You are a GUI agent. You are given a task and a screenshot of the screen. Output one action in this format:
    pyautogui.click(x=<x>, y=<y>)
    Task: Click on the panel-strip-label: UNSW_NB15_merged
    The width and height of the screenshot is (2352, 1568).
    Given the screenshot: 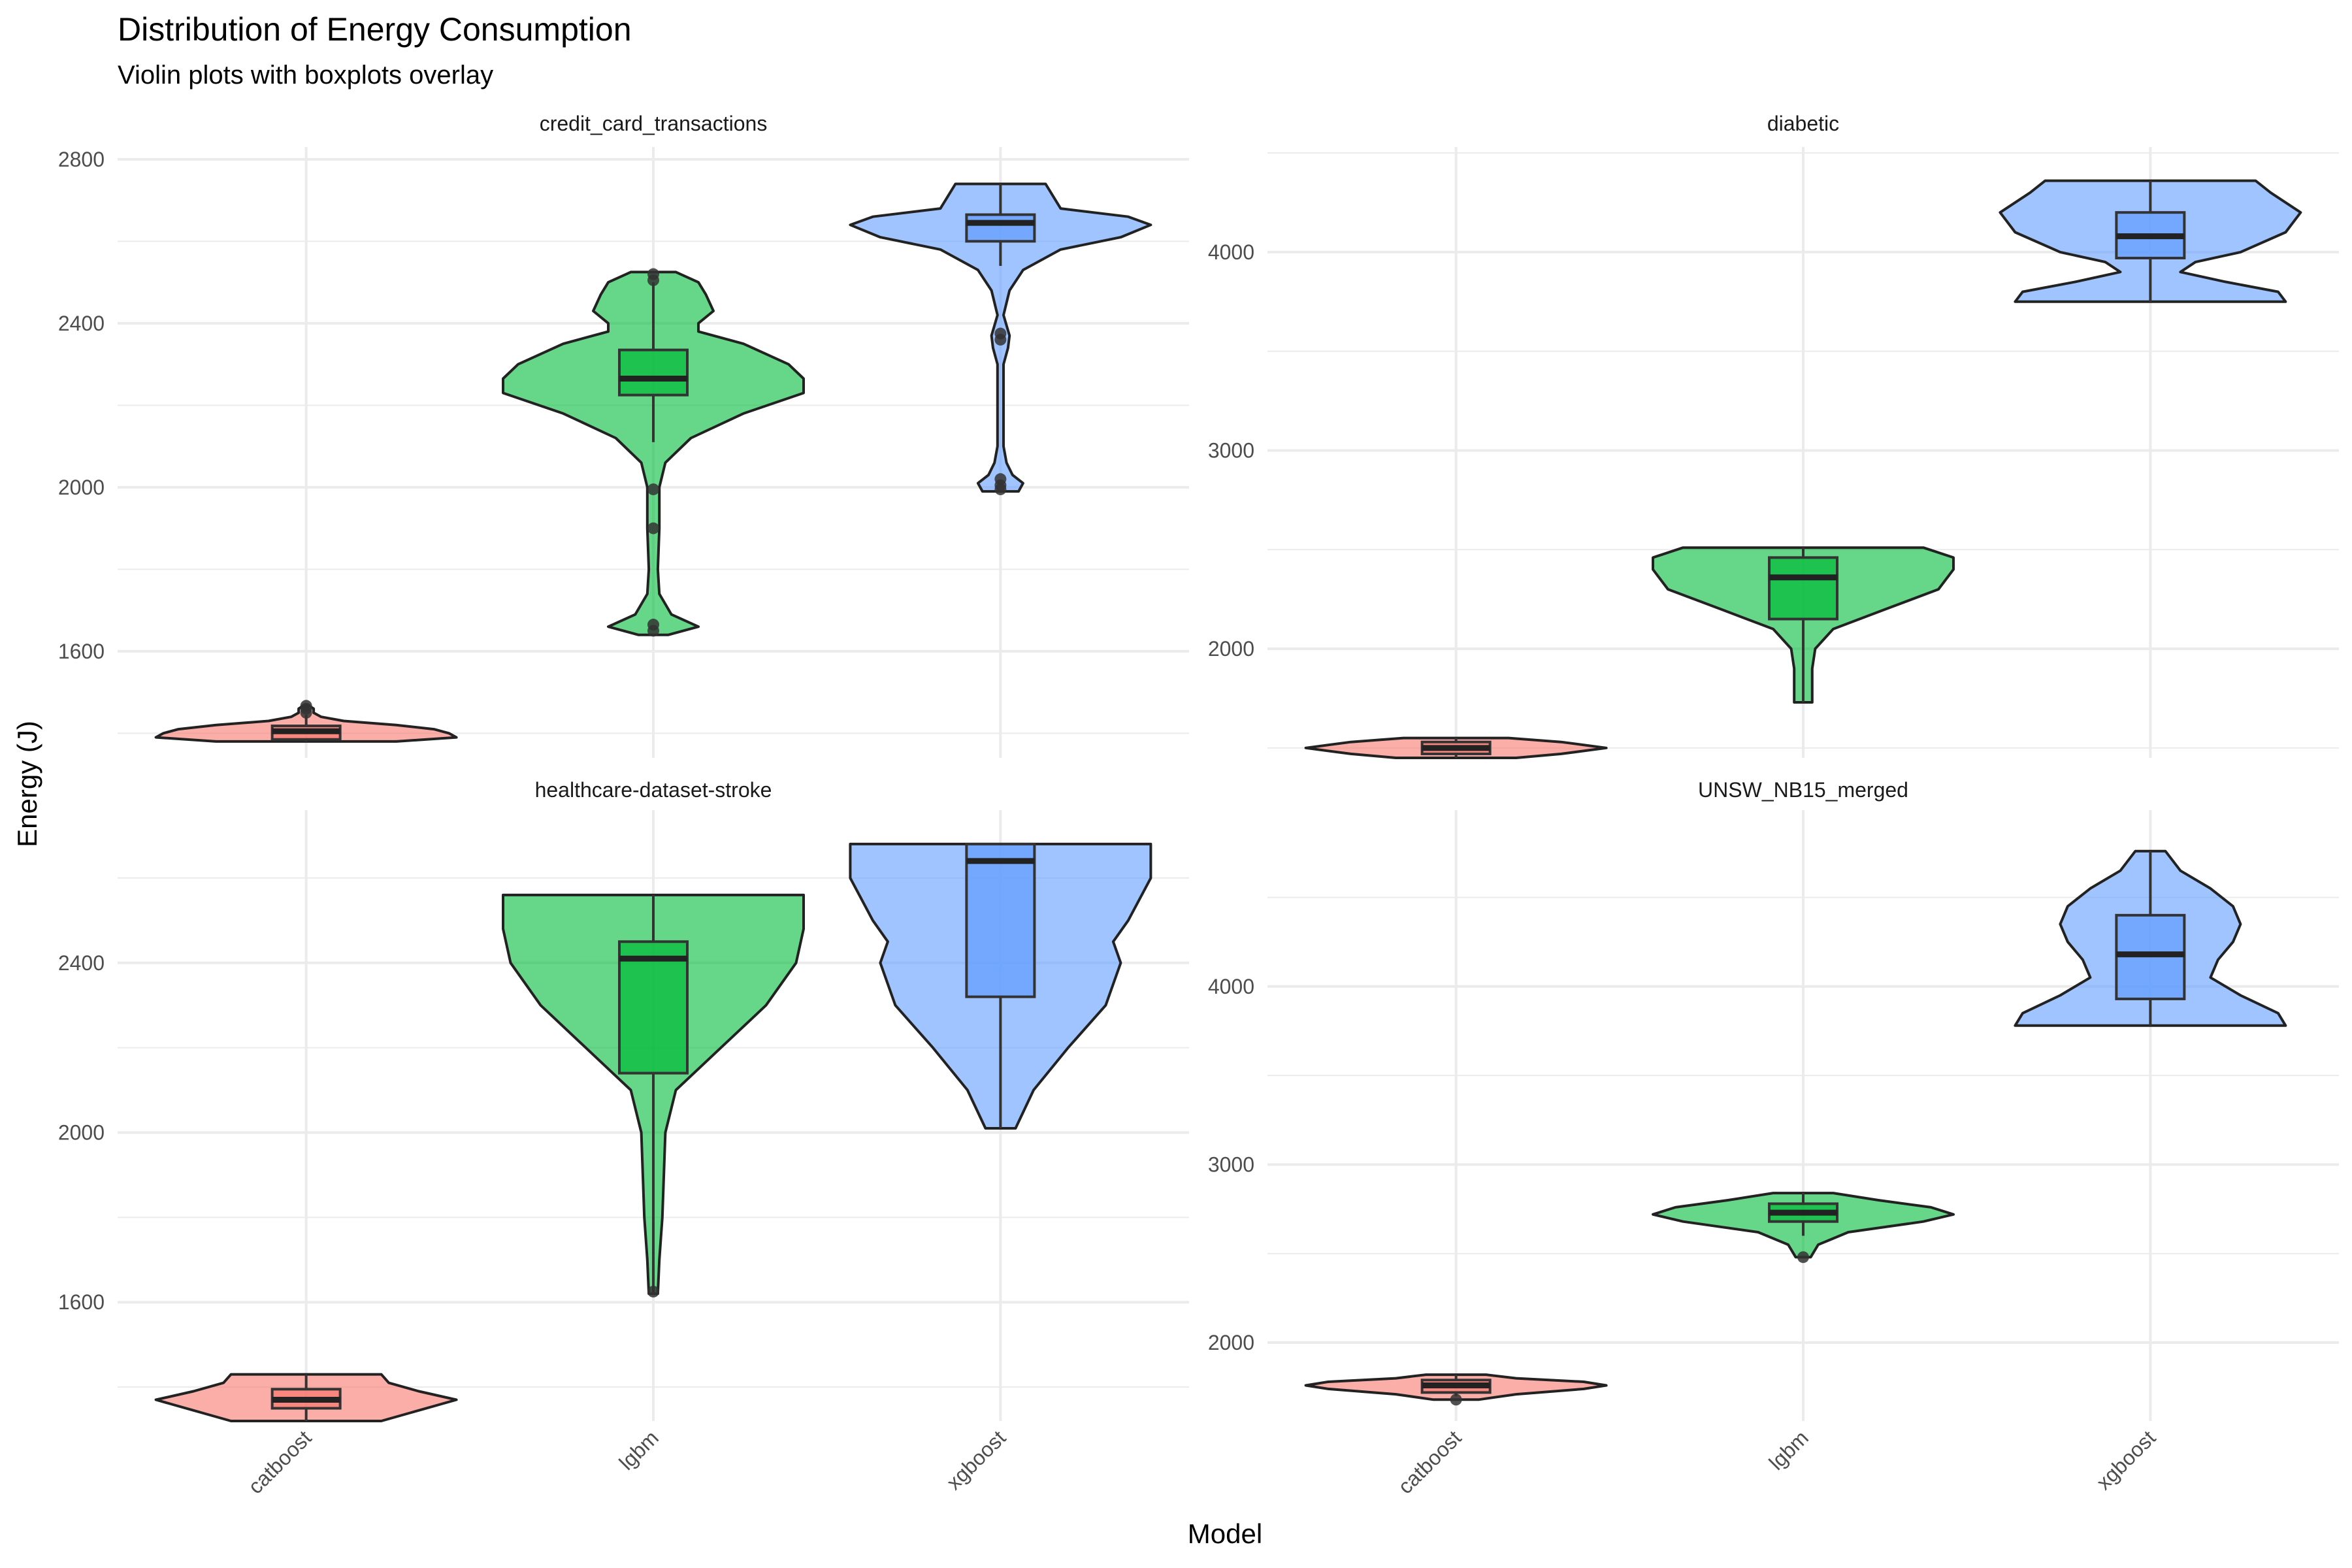 What is the action you would take?
    pyautogui.click(x=1803, y=790)
    